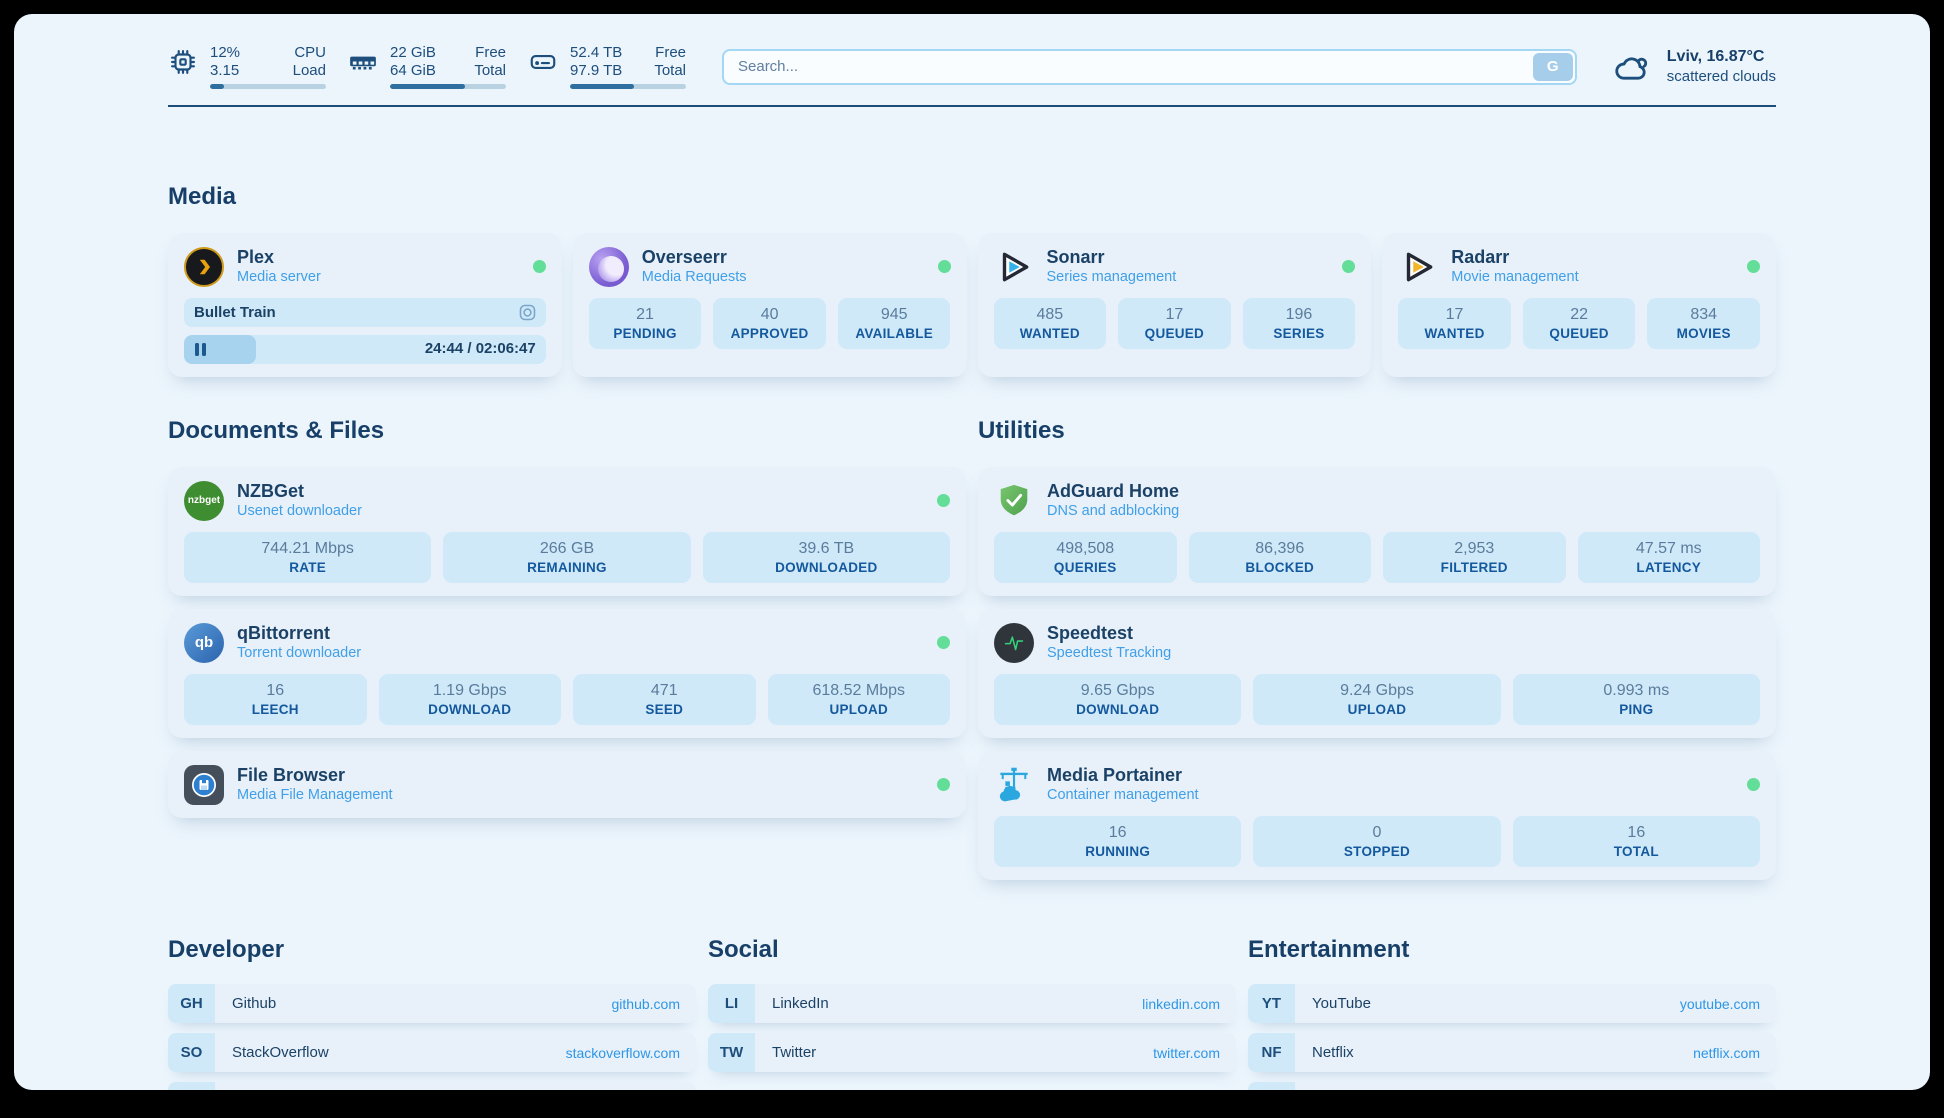  What do you see at coordinates (1090, 633) in the screenshot?
I see `service-title: Speedtest` at bounding box center [1090, 633].